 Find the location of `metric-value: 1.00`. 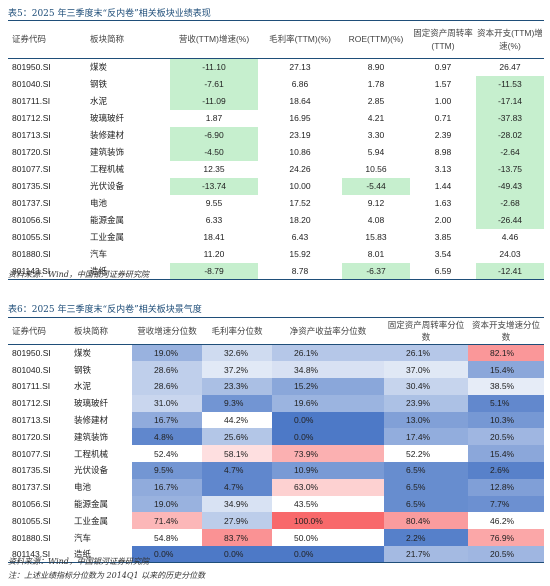

metric-value: 1.00 is located at coordinates (443, 101).